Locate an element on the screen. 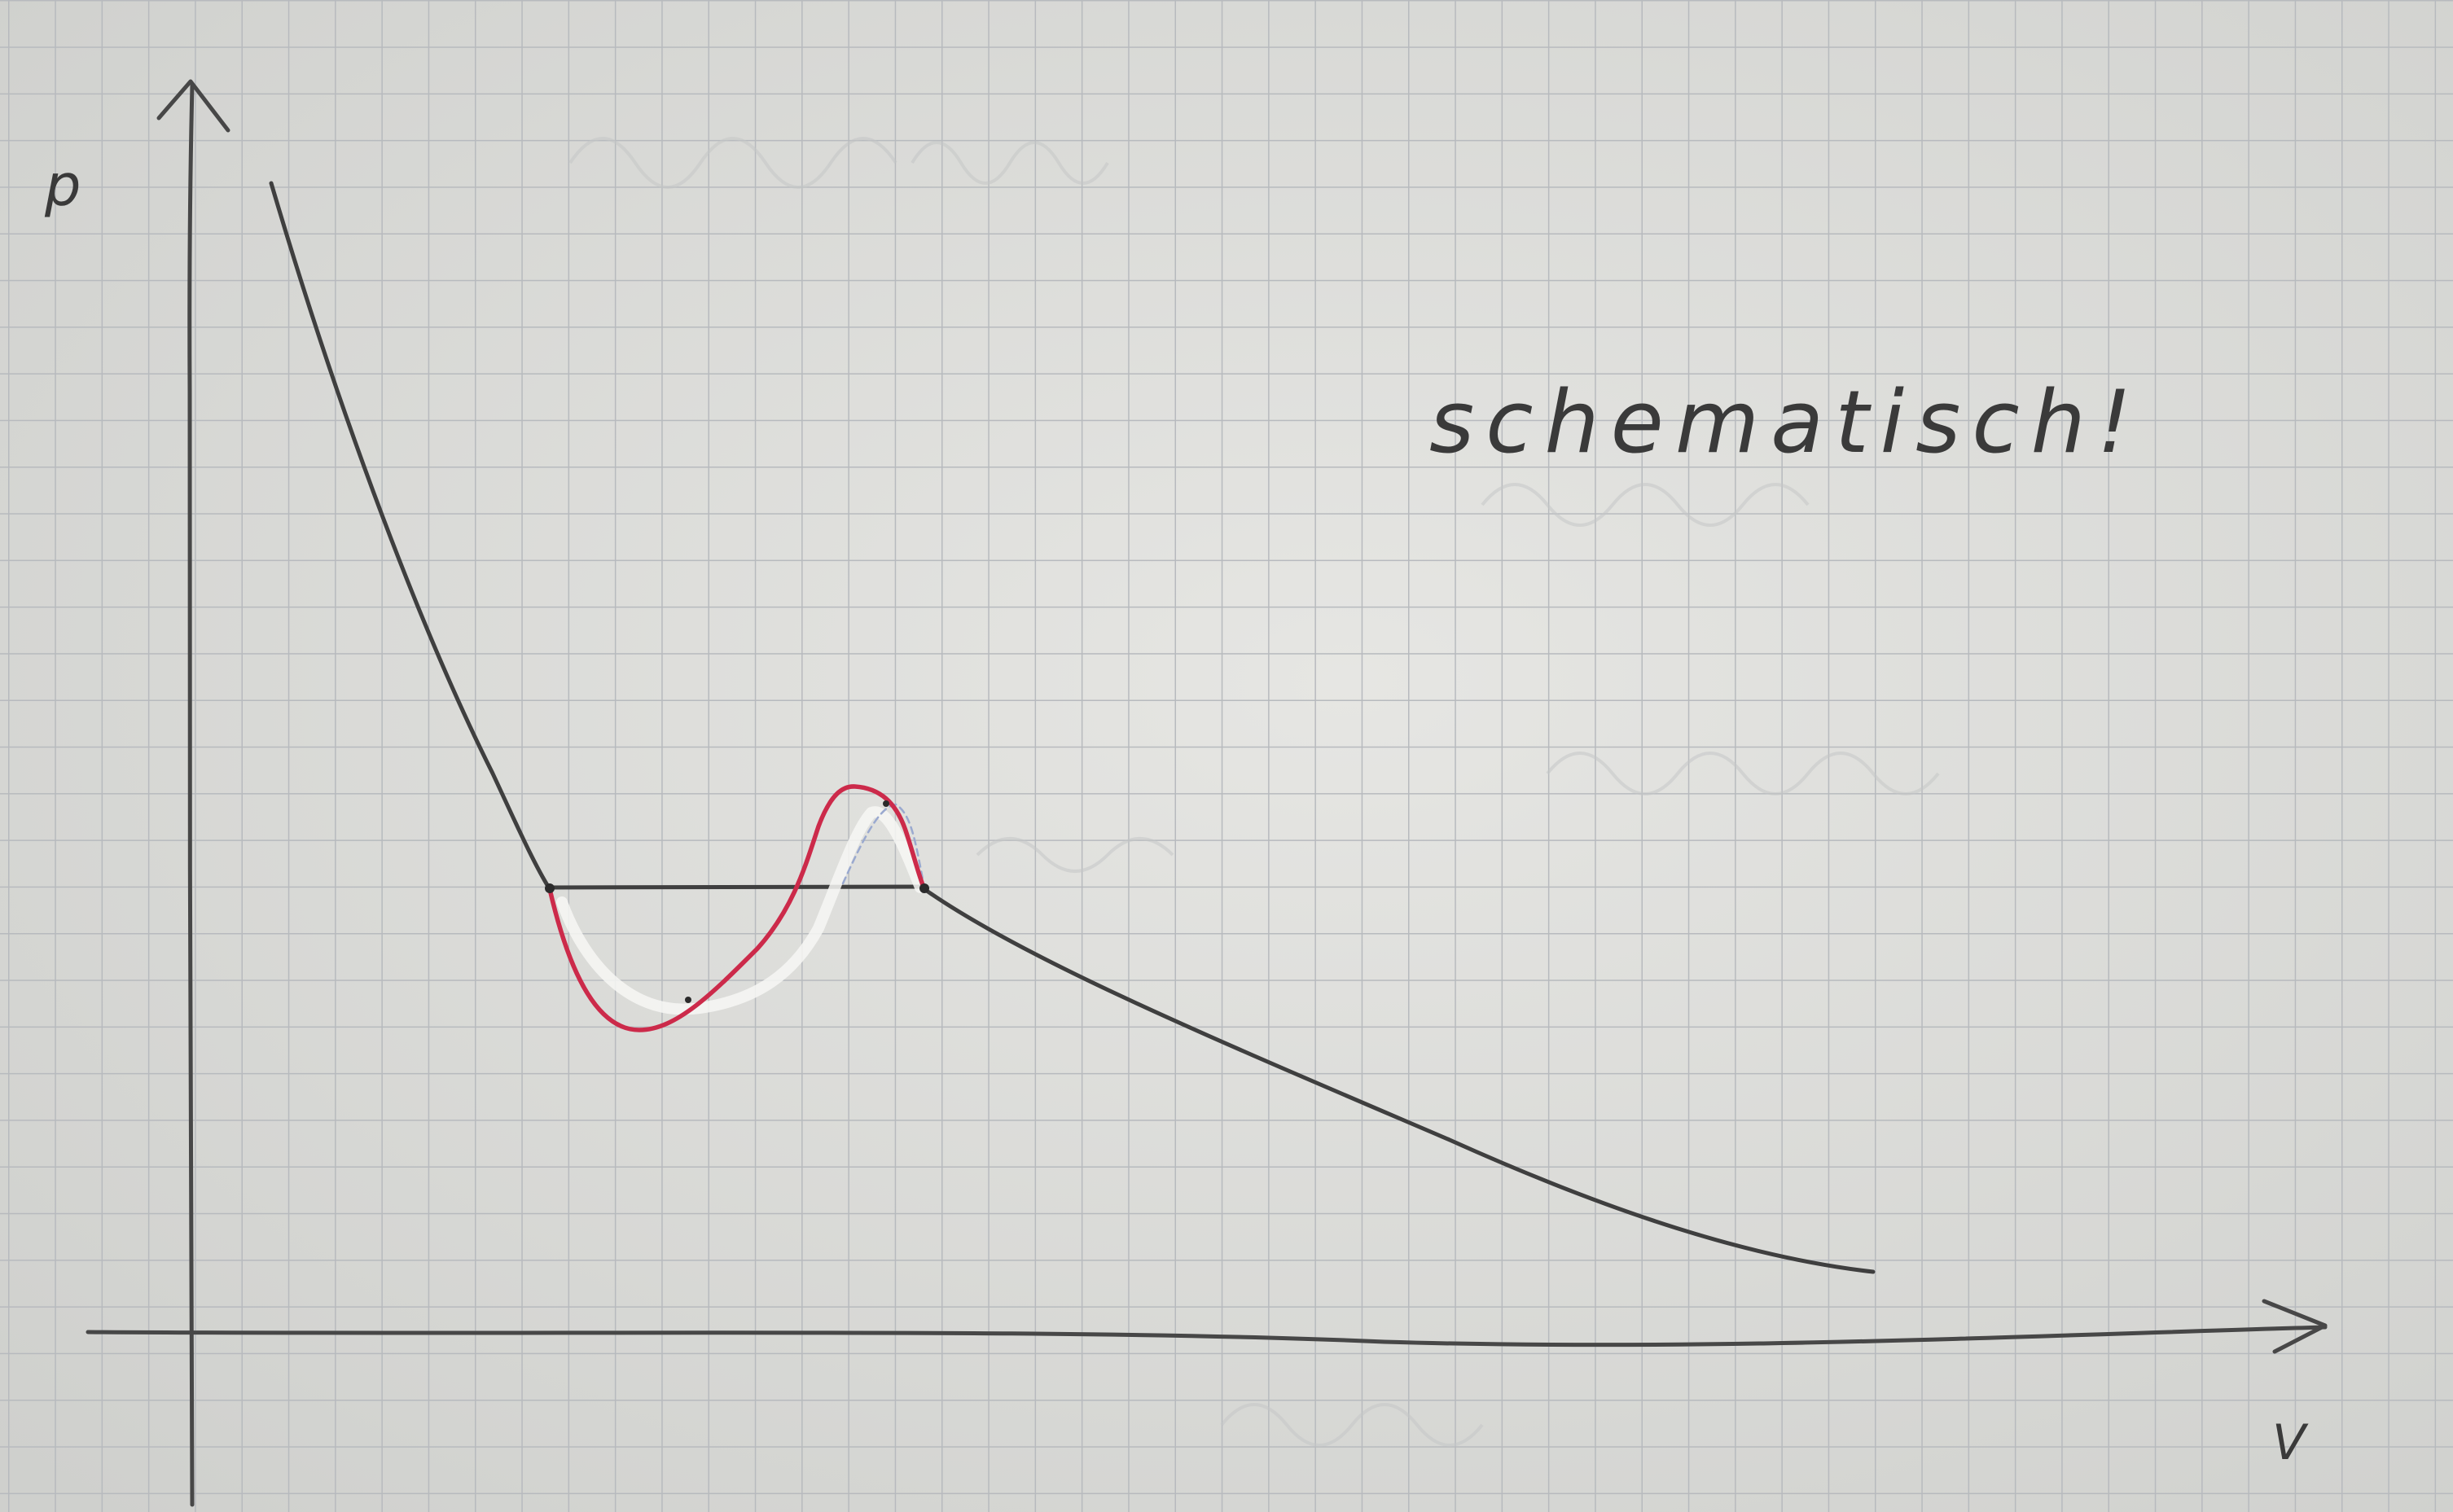 The width and height of the screenshot is (2453, 1512). x-axis-arrow is located at coordinates (2295, 1327).